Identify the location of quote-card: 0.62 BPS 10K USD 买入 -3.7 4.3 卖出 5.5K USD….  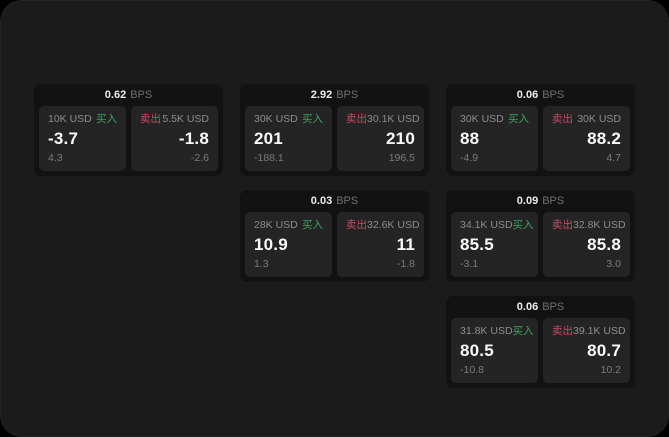
(128, 130).